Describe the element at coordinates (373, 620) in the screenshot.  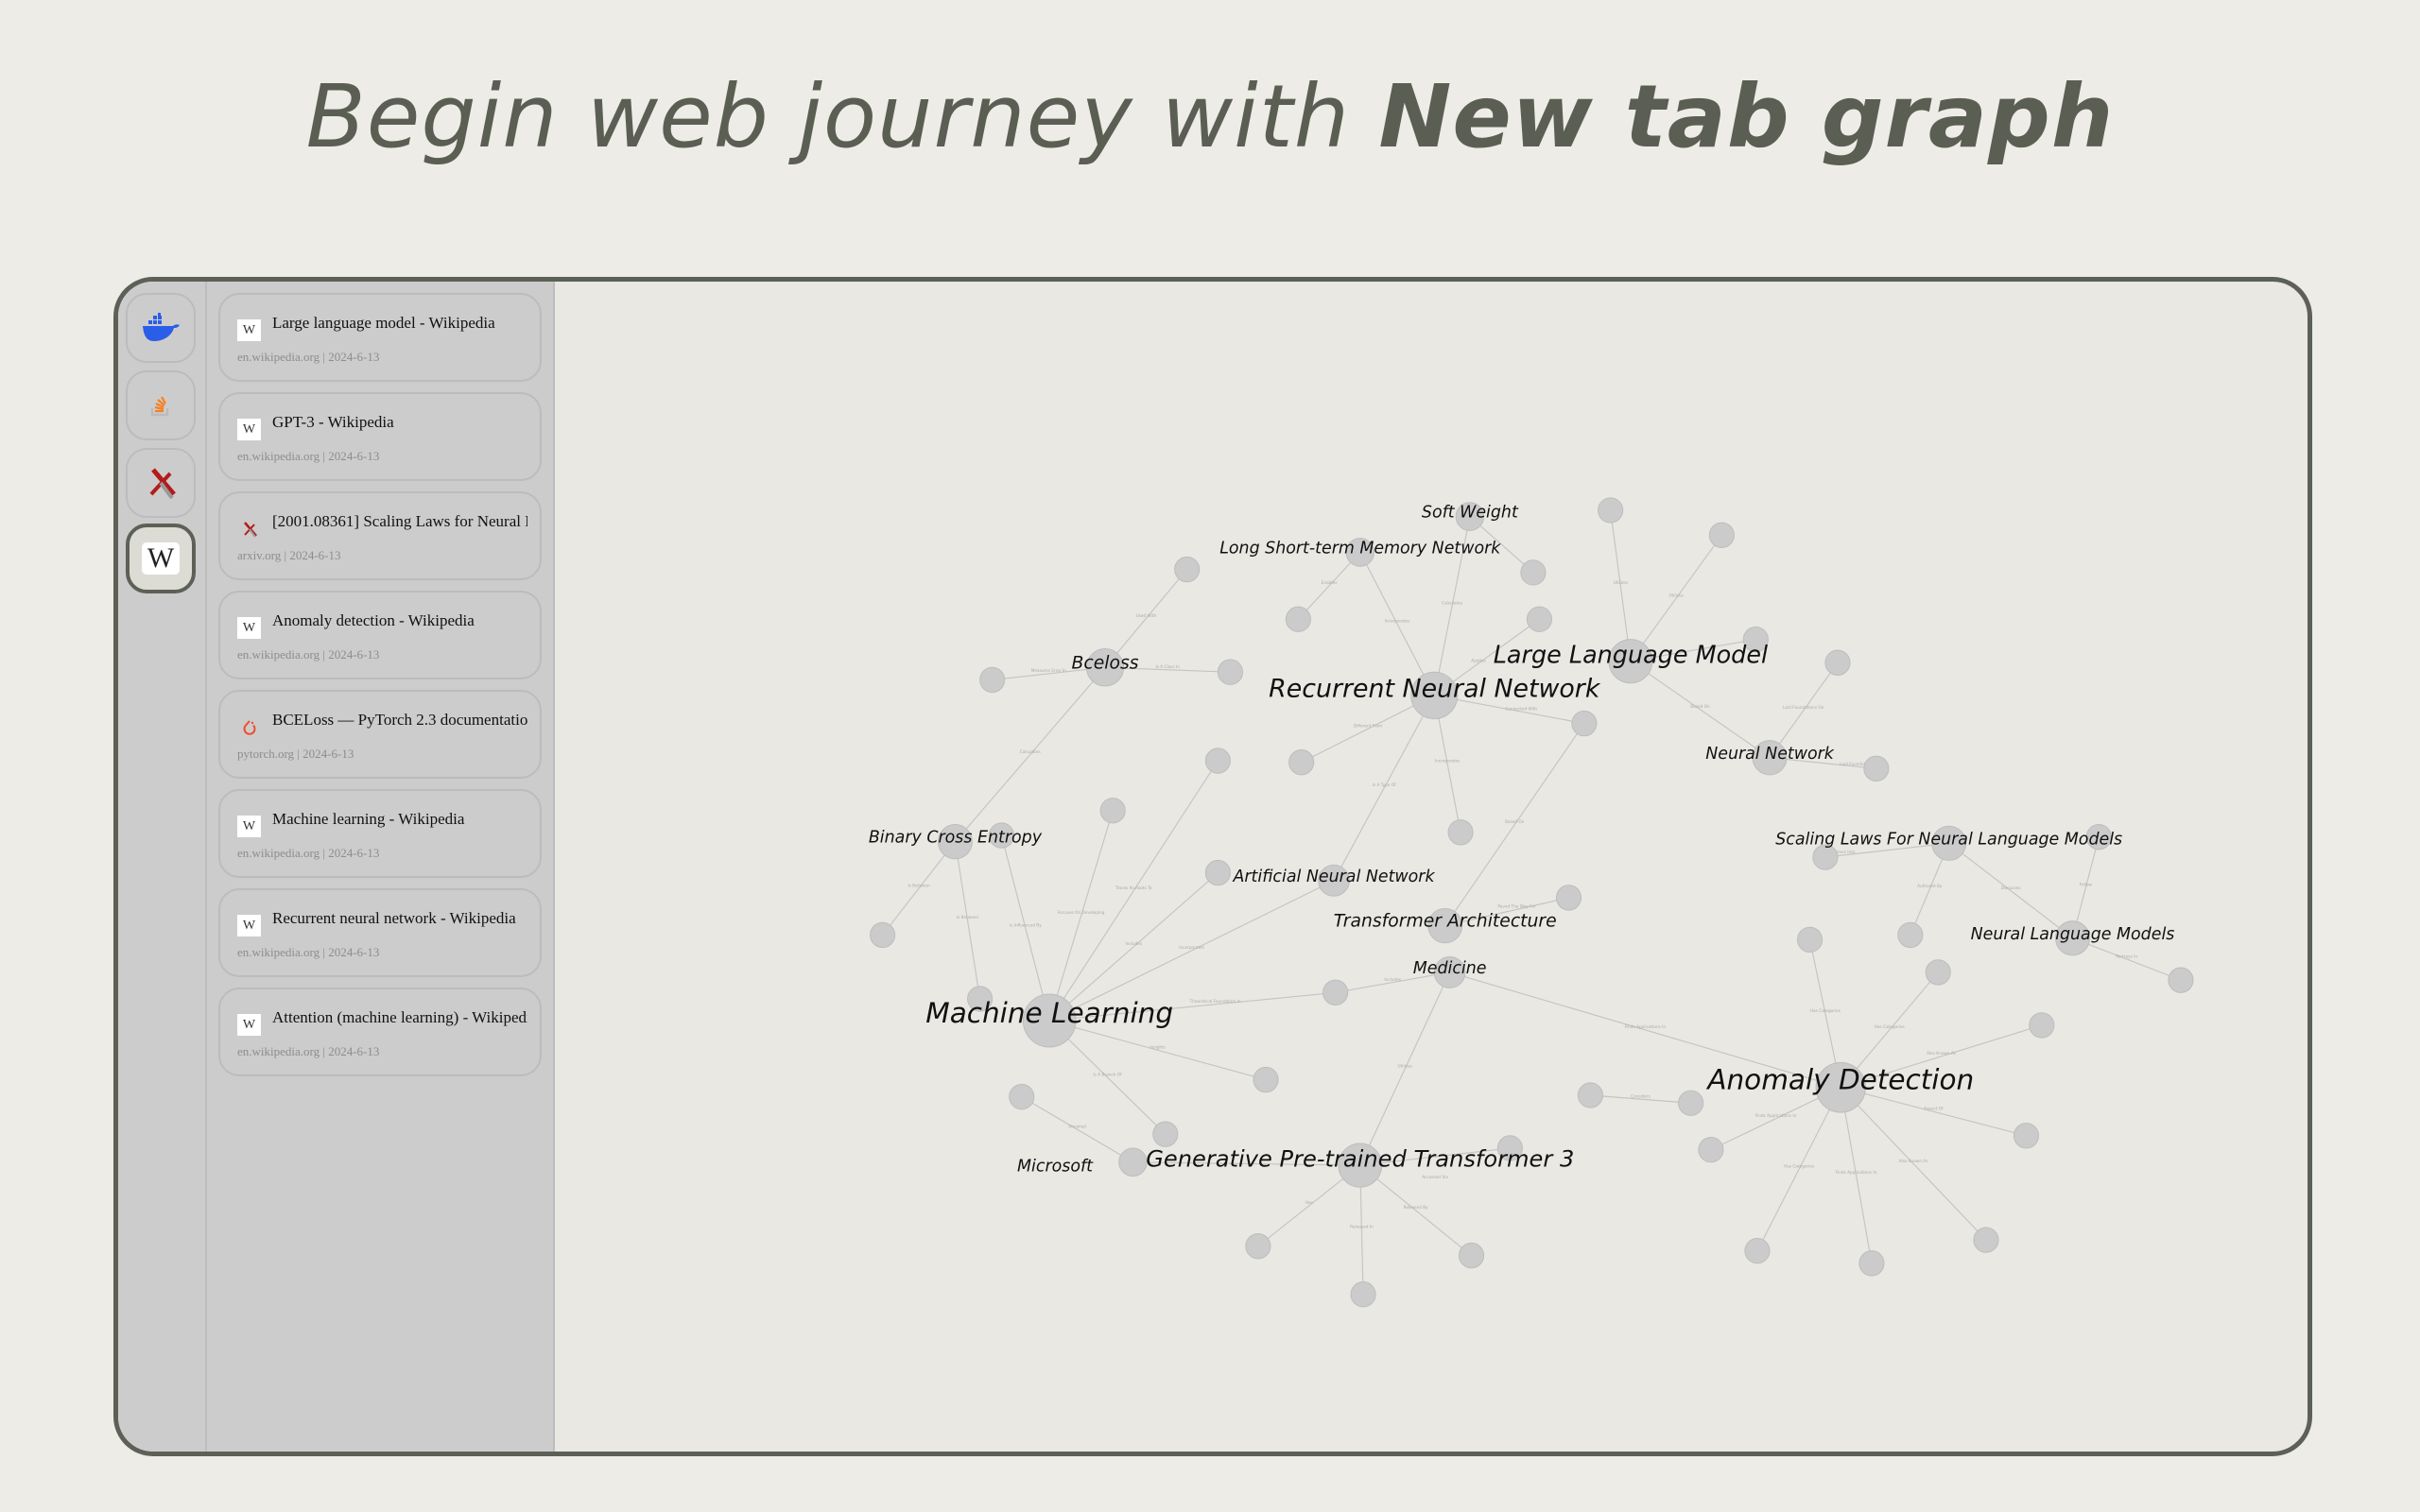
I see `history-item-title: Anomaly detection - Wikipedia` at that location.